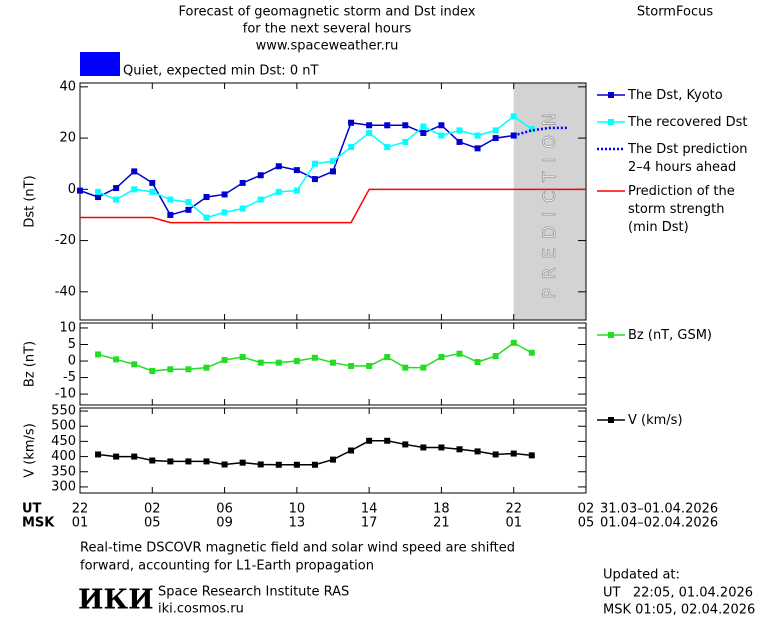 This screenshot has height=620, width=760. I want to click on x-tick-label: 22, so click(513, 509).